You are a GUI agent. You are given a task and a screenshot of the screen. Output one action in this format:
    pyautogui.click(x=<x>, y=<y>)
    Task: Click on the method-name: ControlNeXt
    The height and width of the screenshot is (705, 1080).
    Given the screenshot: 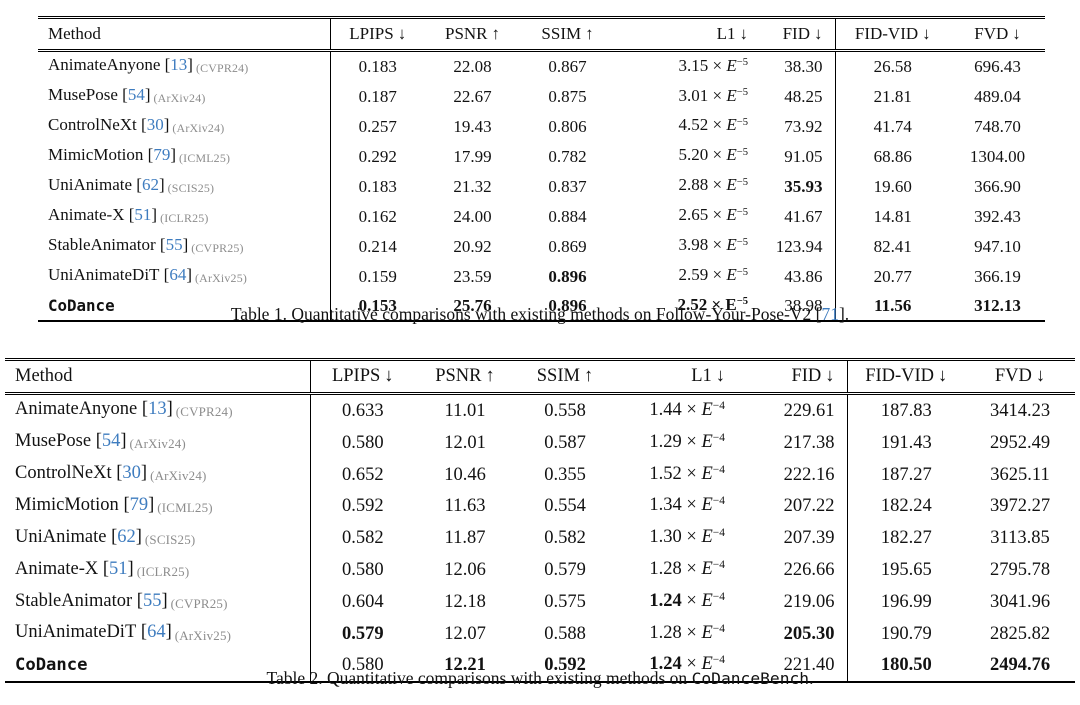 What is the action you would take?
    pyautogui.click(x=92, y=124)
    